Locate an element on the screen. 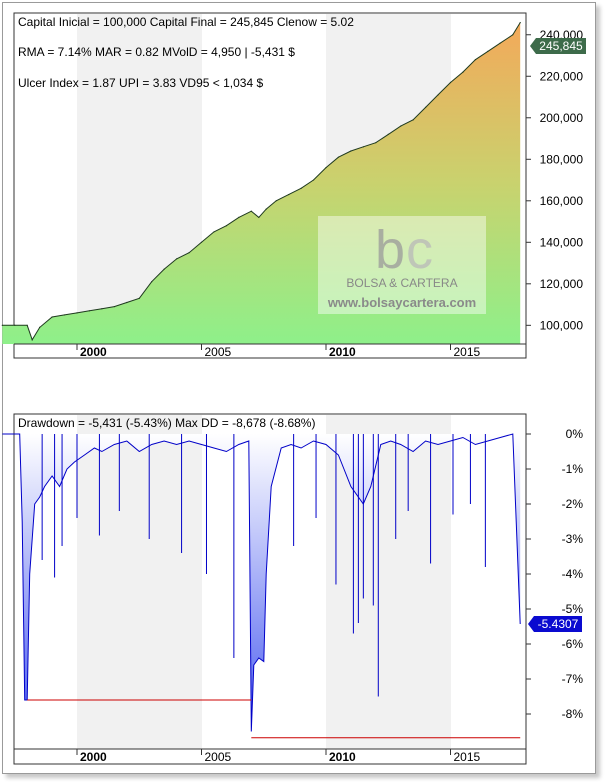  y-tick-label: -7% is located at coordinates (573, 679).